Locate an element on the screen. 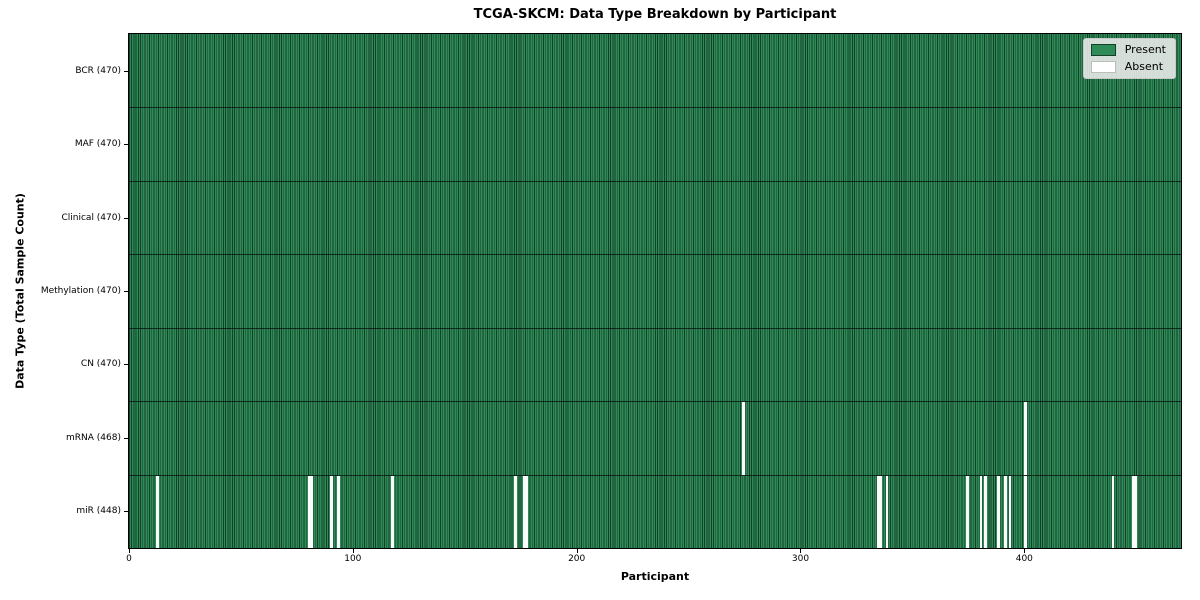  y-tick-label-MAF: MAF (470) is located at coordinates (97, 144).